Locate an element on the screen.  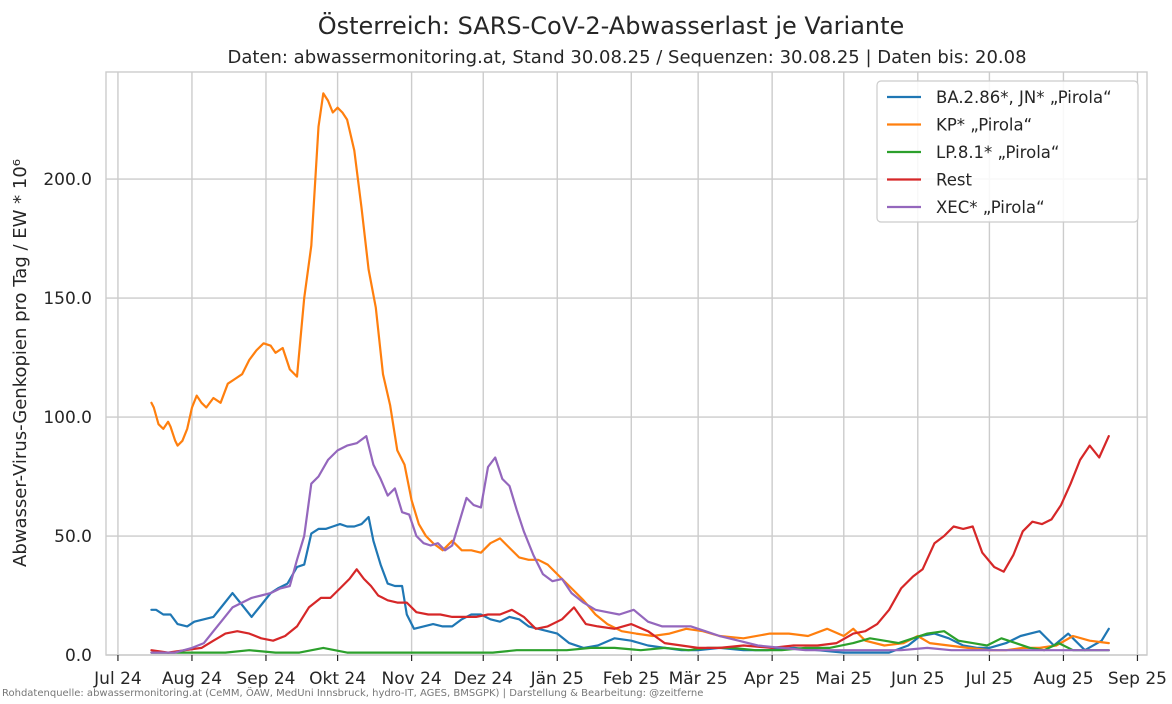
x-tick-label: Aug 25 is located at coordinates (1063, 679).